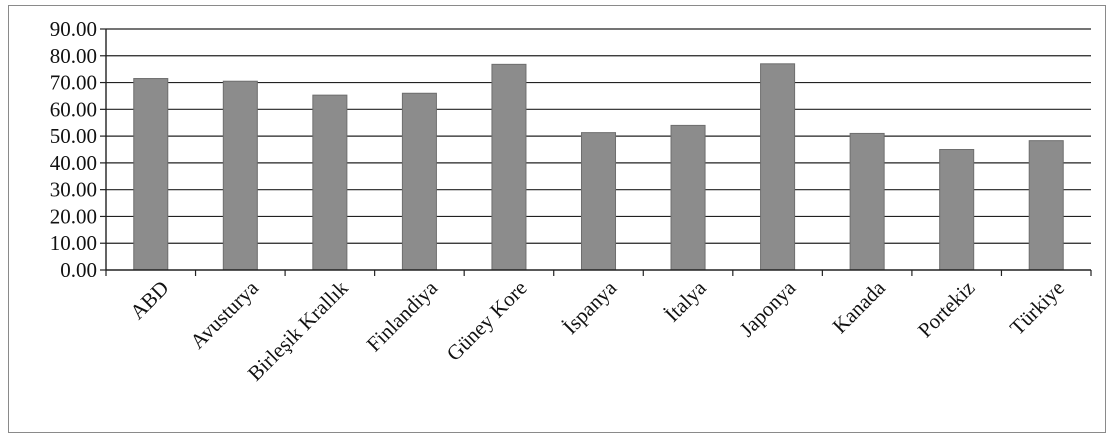 The width and height of the screenshot is (1116, 441). What do you see at coordinates (73, 29) in the screenshot?
I see `y-tick-label: 90.00` at bounding box center [73, 29].